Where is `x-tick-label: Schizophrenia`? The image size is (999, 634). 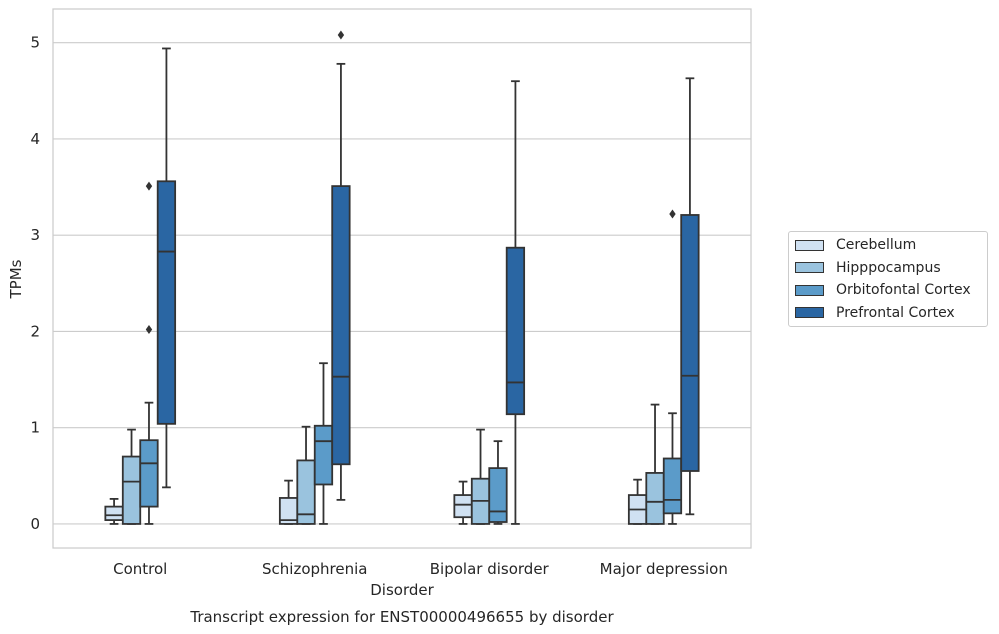
x-tick-label: Schizophrenia is located at coordinates (314, 569).